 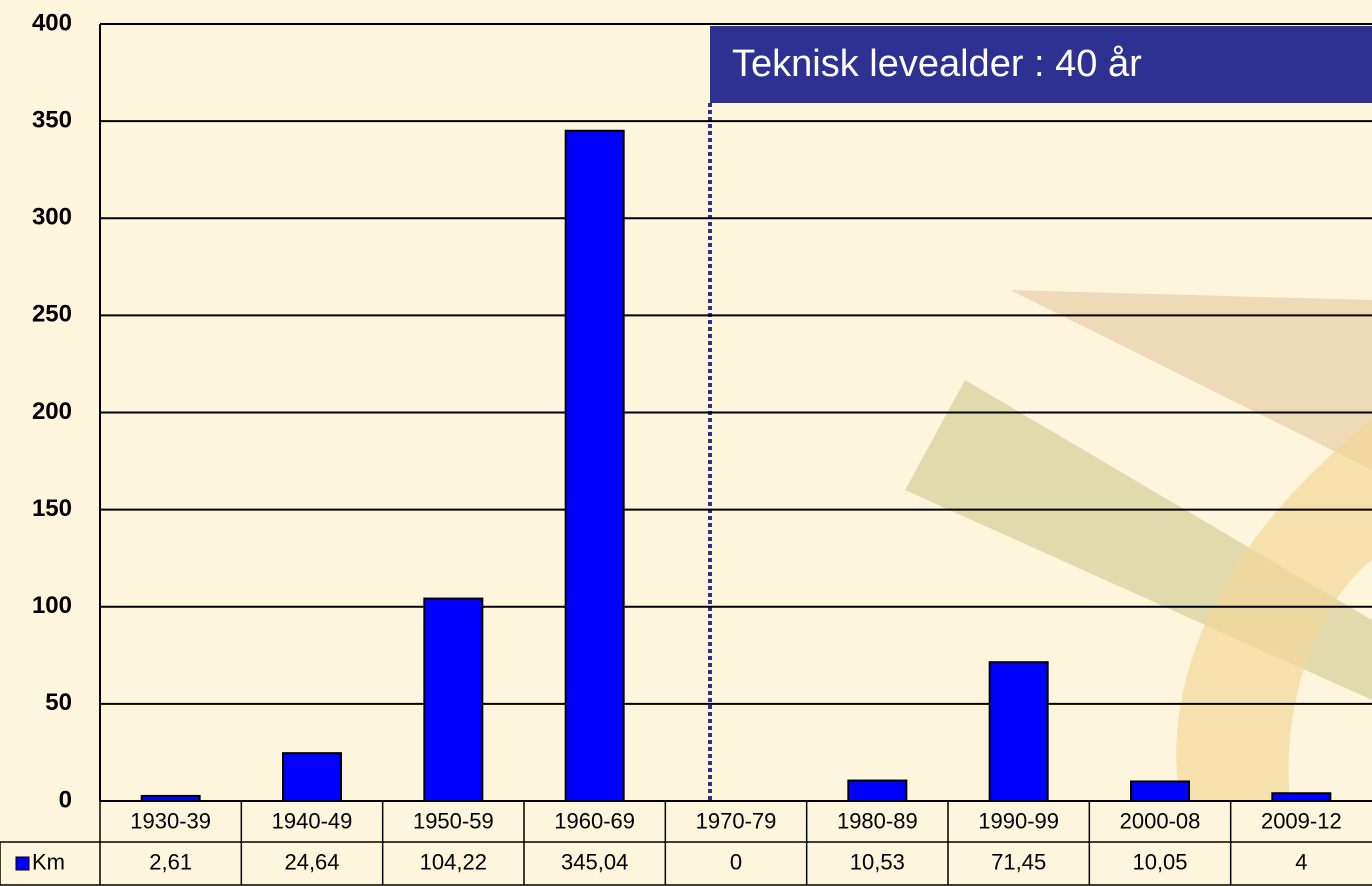 What do you see at coordinates (736, 820) in the screenshot?
I see `x-tick-label: 1970-79` at bounding box center [736, 820].